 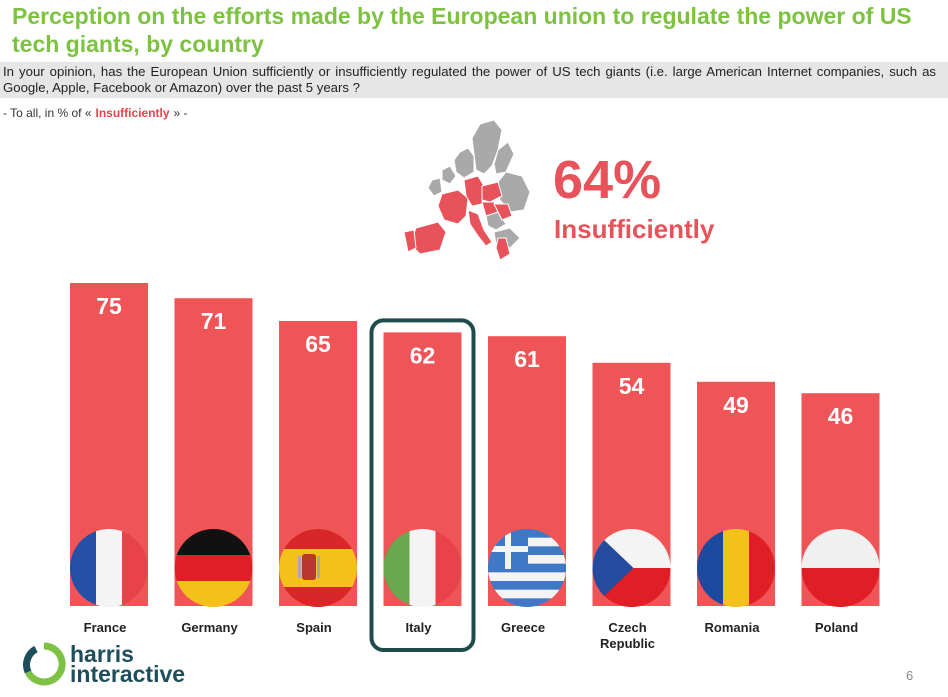 I want to click on bar-value-italy: 62, so click(x=423, y=355).